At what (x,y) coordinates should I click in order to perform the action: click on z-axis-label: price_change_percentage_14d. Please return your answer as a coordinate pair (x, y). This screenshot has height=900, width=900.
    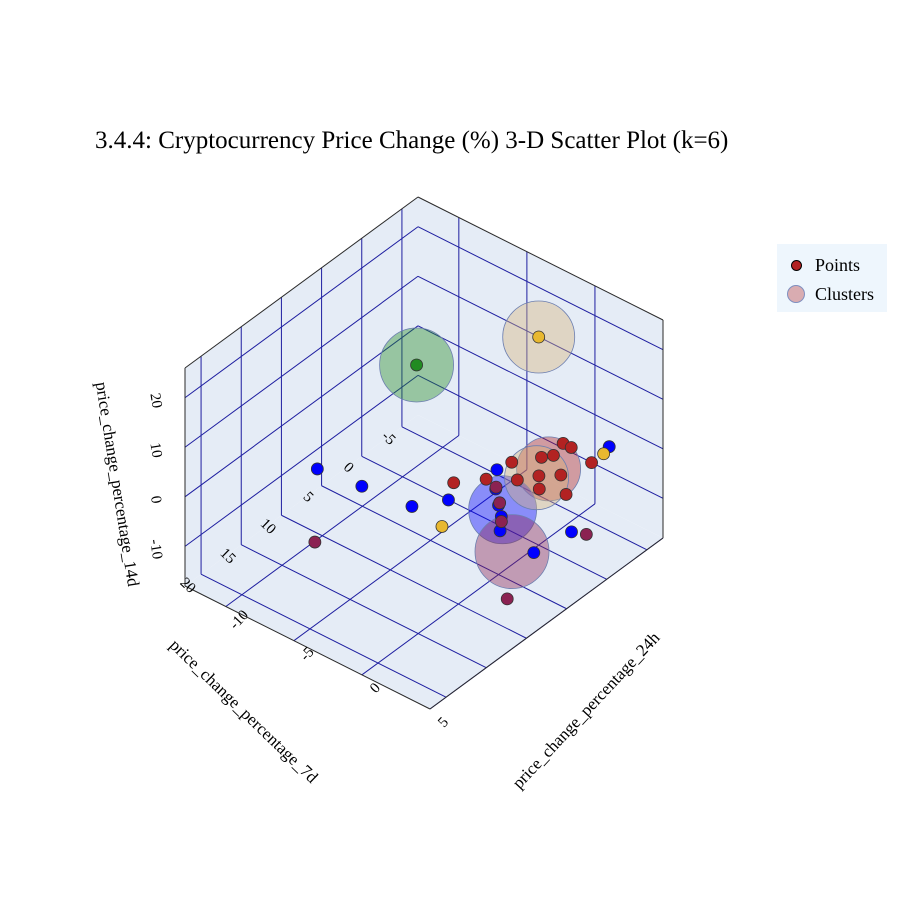
    Looking at the image, I should click on (117, 485).